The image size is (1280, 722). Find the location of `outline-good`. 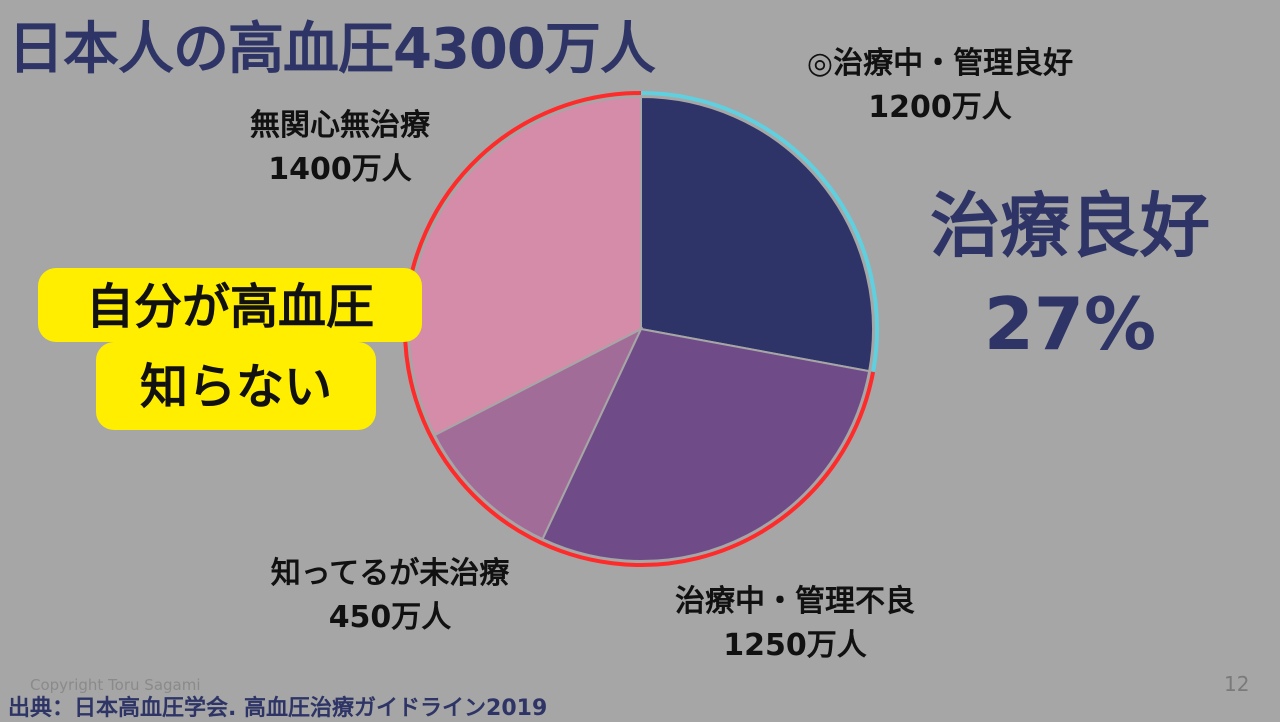

outline-good is located at coordinates (759, 232).